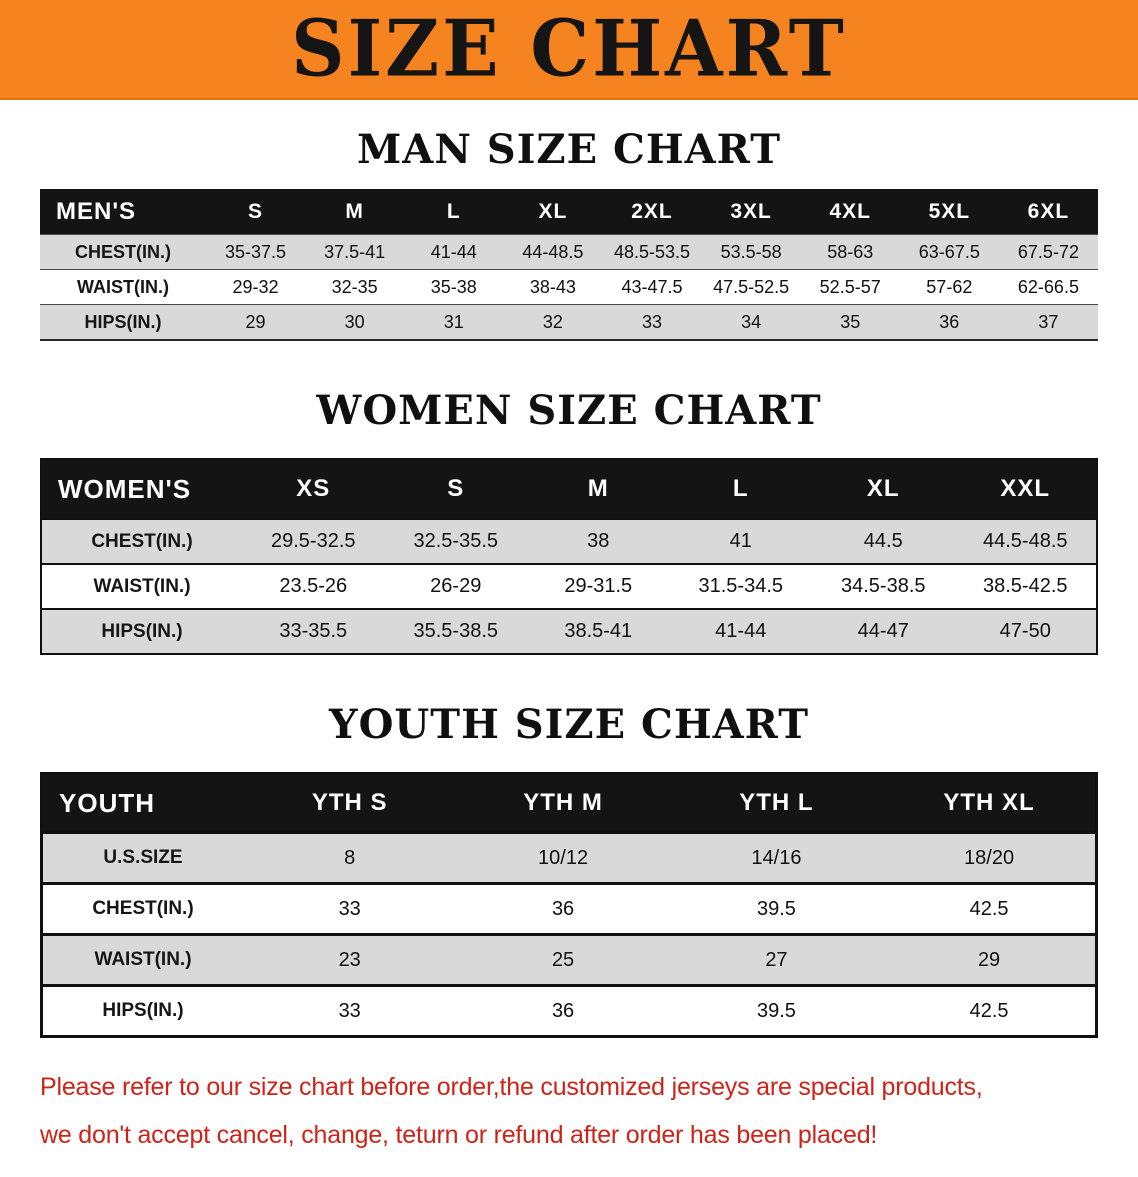  Describe the element at coordinates (569, 724) in the screenshot. I see `youth-section-heading: YOUTH SIZE CHART` at that location.